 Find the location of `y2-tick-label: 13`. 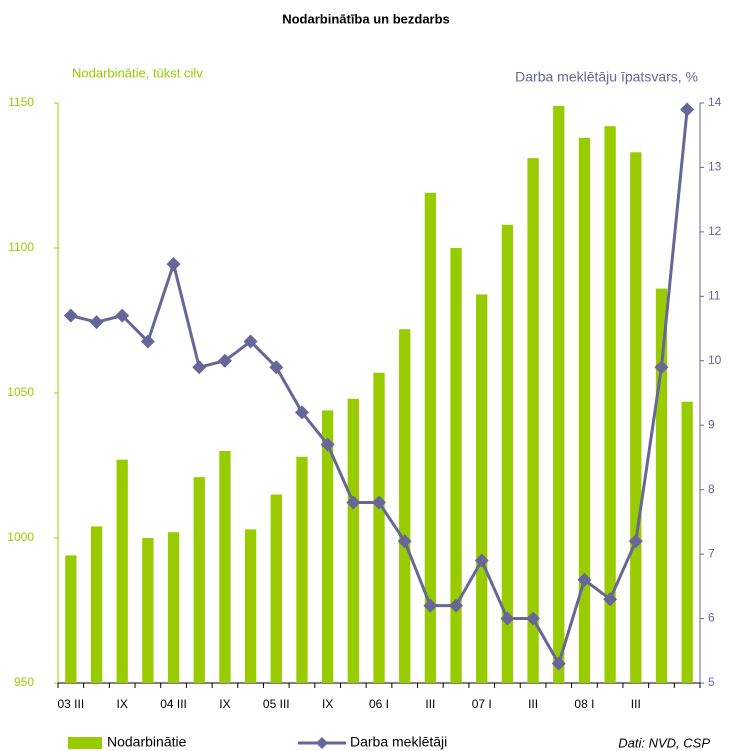

y2-tick-label: 13 is located at coordinates (715, 167).